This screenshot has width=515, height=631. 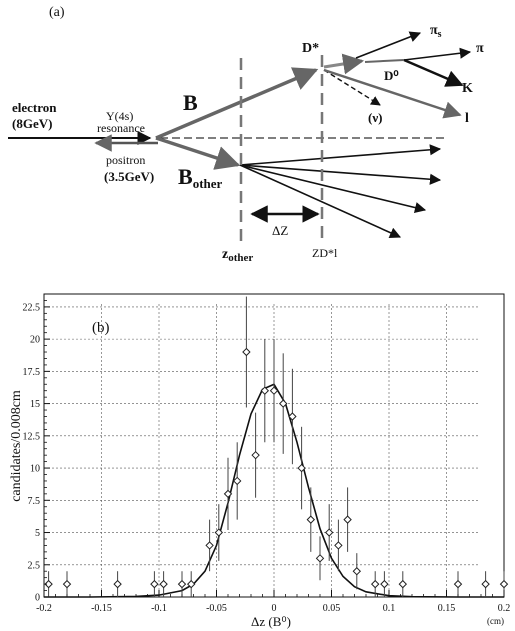 What do you see at coordinates (384, 61) in the screenshot?
I see `d0-segment` at bounding box center [384, 61].